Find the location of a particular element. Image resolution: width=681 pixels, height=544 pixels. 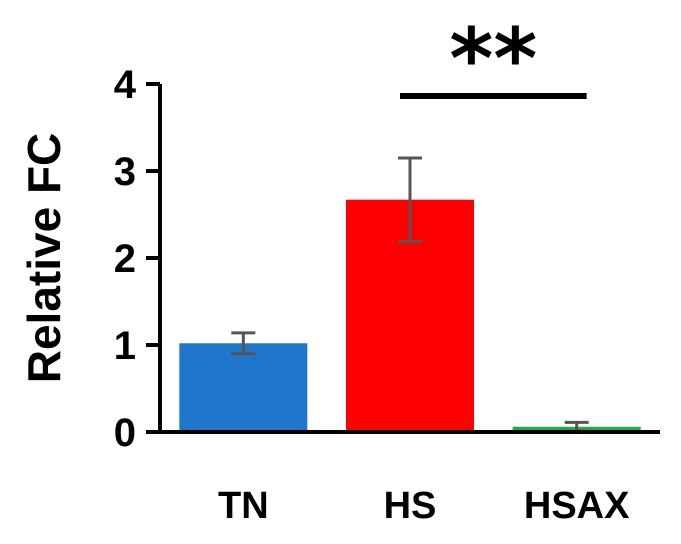

y-axis-label: Relative FC is located at coordinates (44, 258).